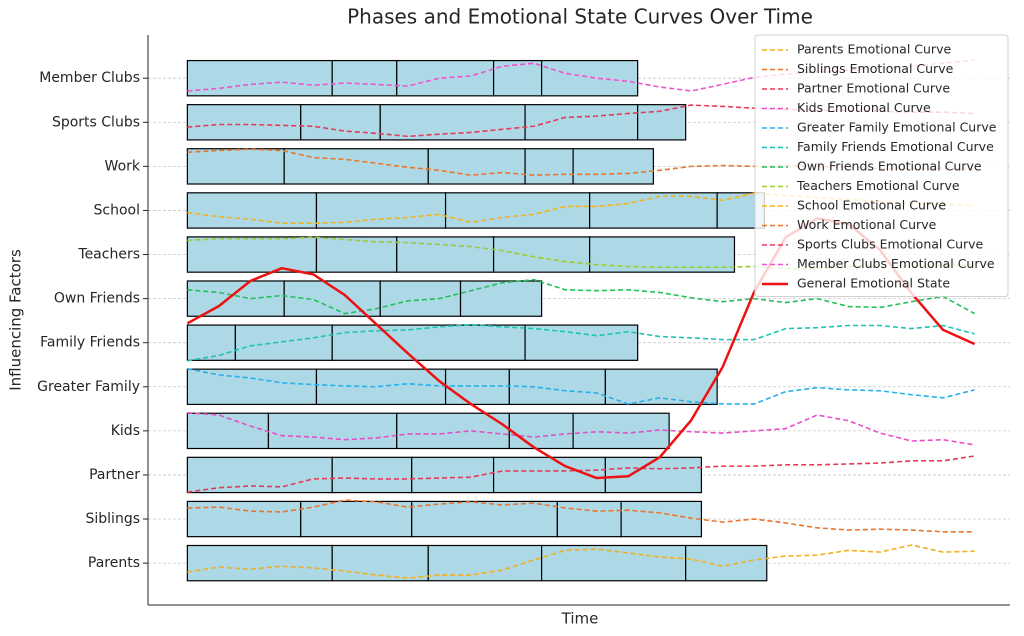  Describe the element at coordinates (108, 255) in the screenshot. I see `y-tick-label: Teachers` at that location.